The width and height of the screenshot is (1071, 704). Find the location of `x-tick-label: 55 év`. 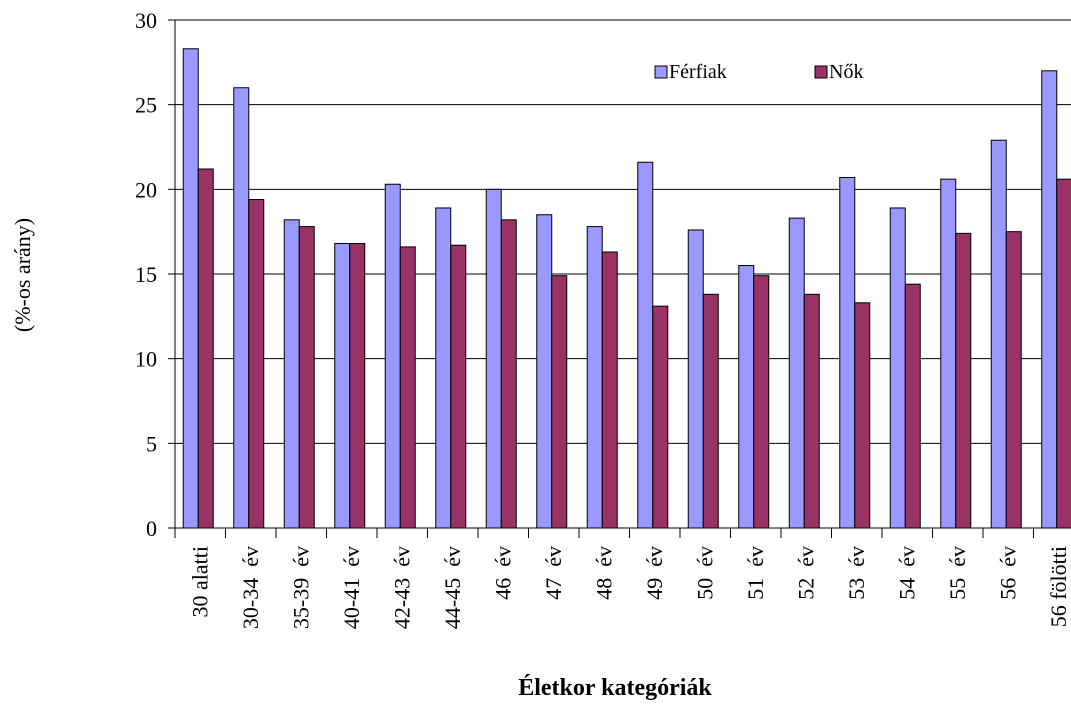

x-tick-label: 55 év is located at coordinates (957, 573).